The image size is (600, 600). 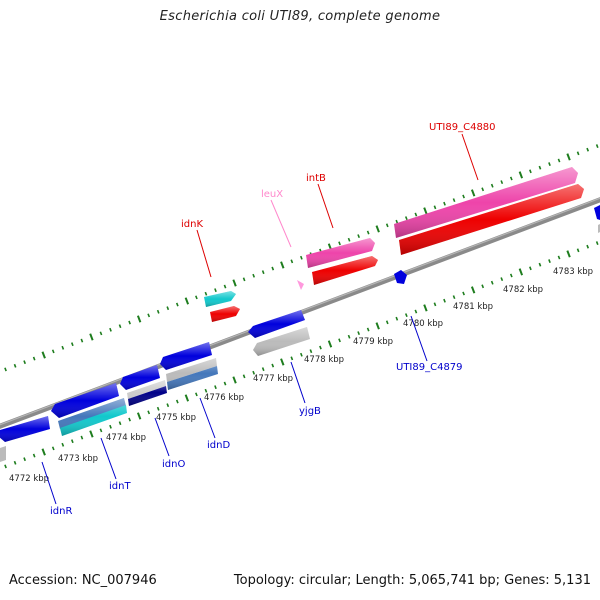 What do you see at coordinates (120, 486) in the screenshot?
I see `gene-label-idnT: idnT` at bounding box center [120, 486].